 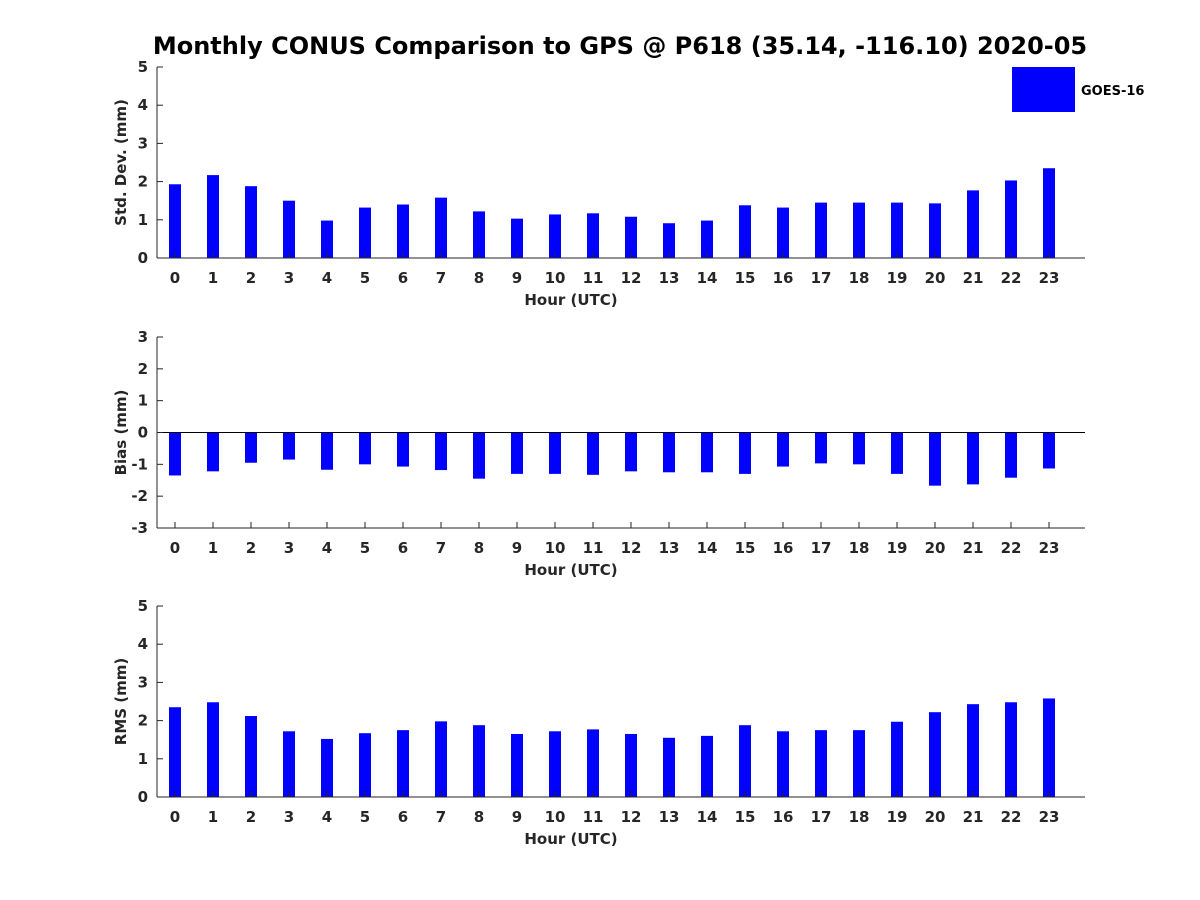 I want to click on y-axis-label: RMS (mm), so click(x=121, y=701).